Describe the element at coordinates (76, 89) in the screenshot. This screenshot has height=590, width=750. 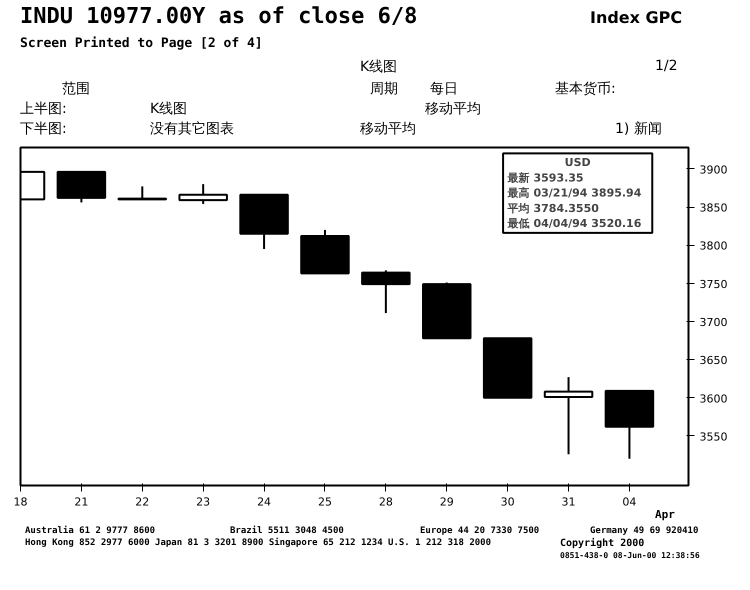
I see `text: 范围` at that location.